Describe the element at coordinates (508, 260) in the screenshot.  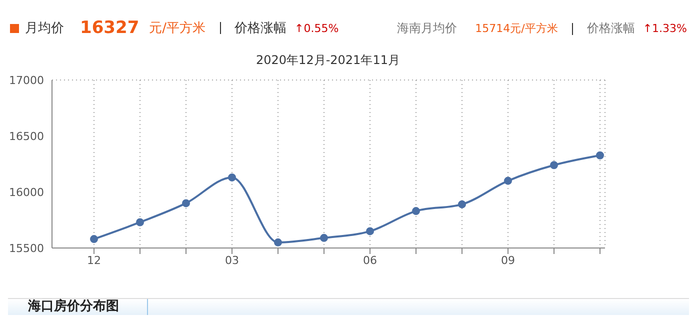
I see `x-tick-label: 09` at that location.